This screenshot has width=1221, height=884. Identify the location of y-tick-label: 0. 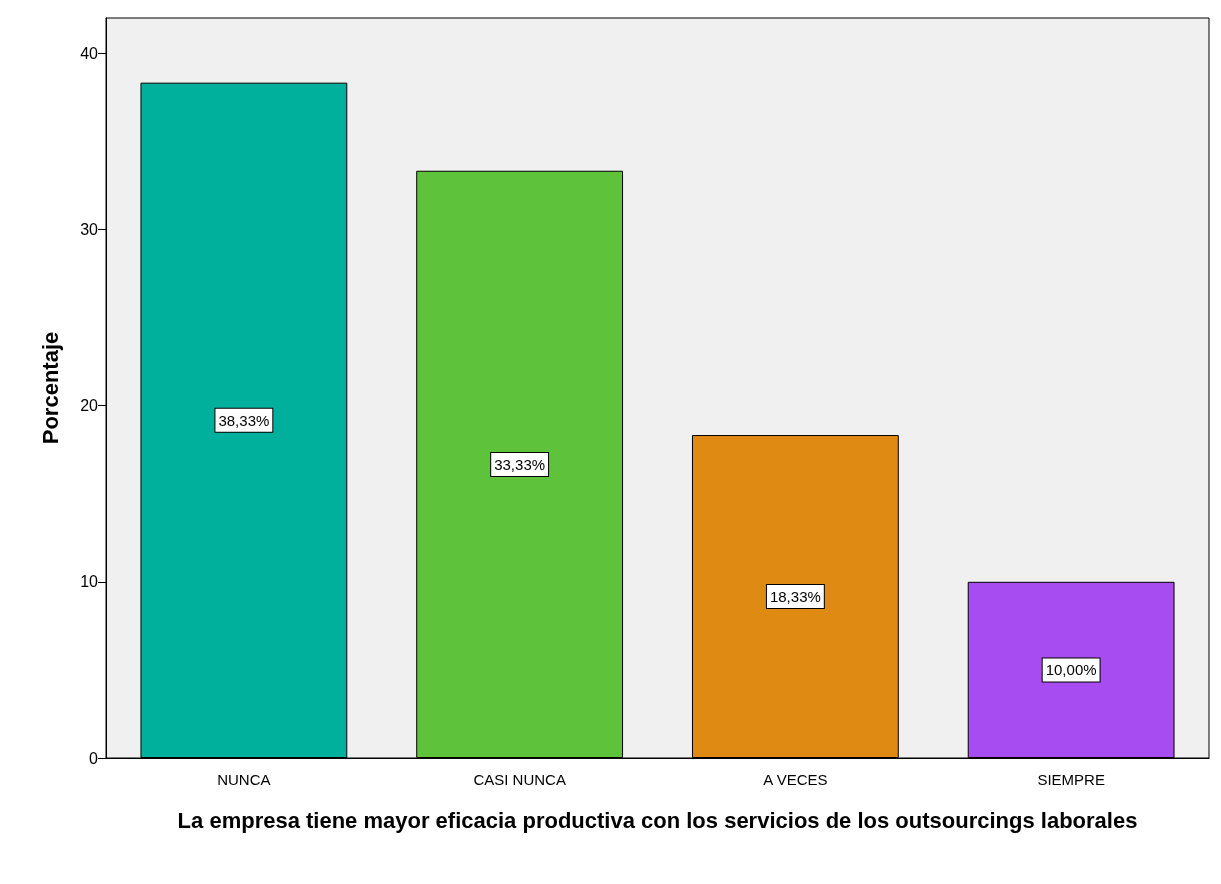
(94, 758).